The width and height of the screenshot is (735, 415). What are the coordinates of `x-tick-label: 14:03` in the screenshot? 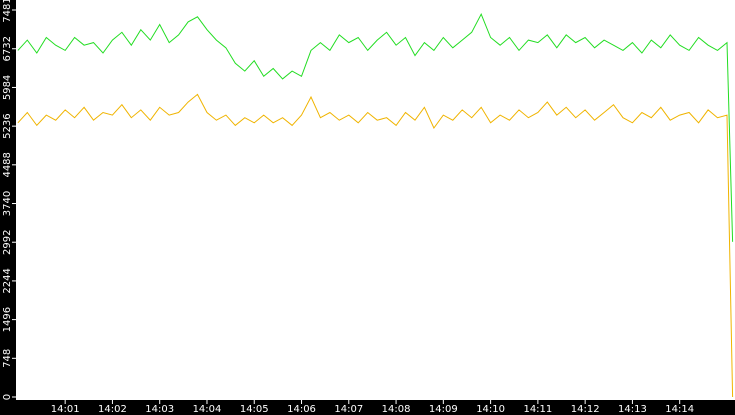 It's located at (159, 409).